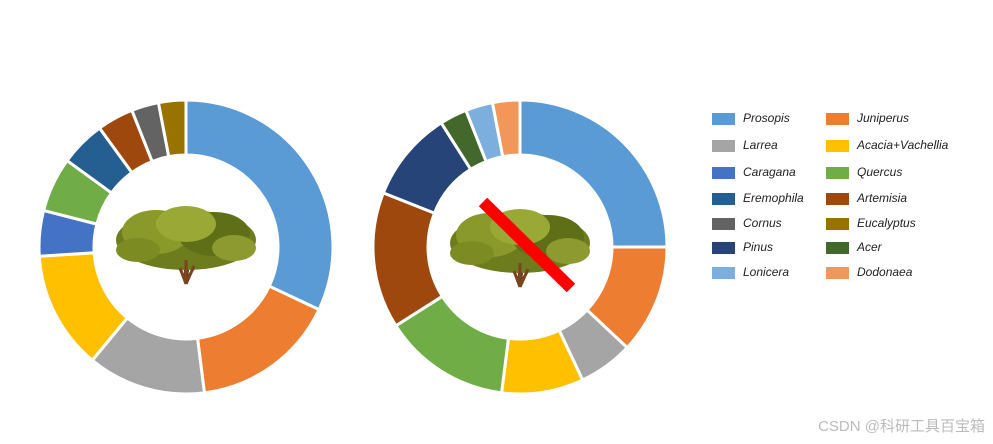 Image resolution: width=993 pixels, height=444 pixels. What do you see at coordinates (869, 247) in the screenshot?
I see `legend-label: Acer` at bounding box center [869, 247].